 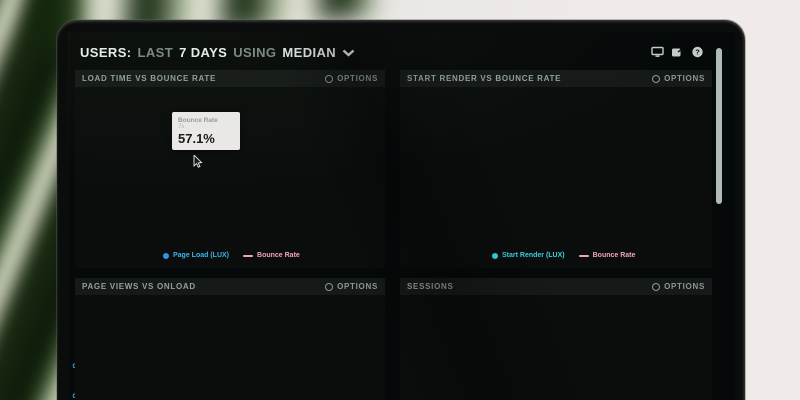 I want to click on title-using: USING, so click(x=255, y=52).